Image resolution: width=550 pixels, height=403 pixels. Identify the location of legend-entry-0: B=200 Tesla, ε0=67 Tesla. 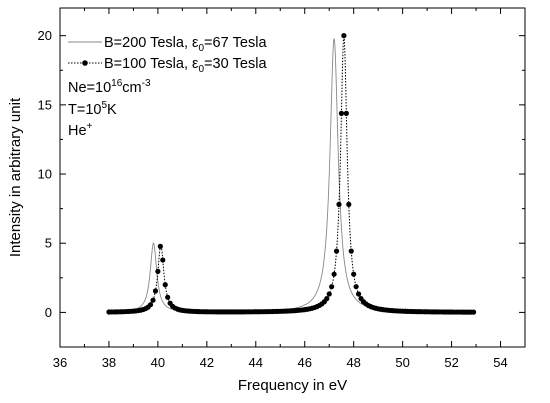
(185, 44).